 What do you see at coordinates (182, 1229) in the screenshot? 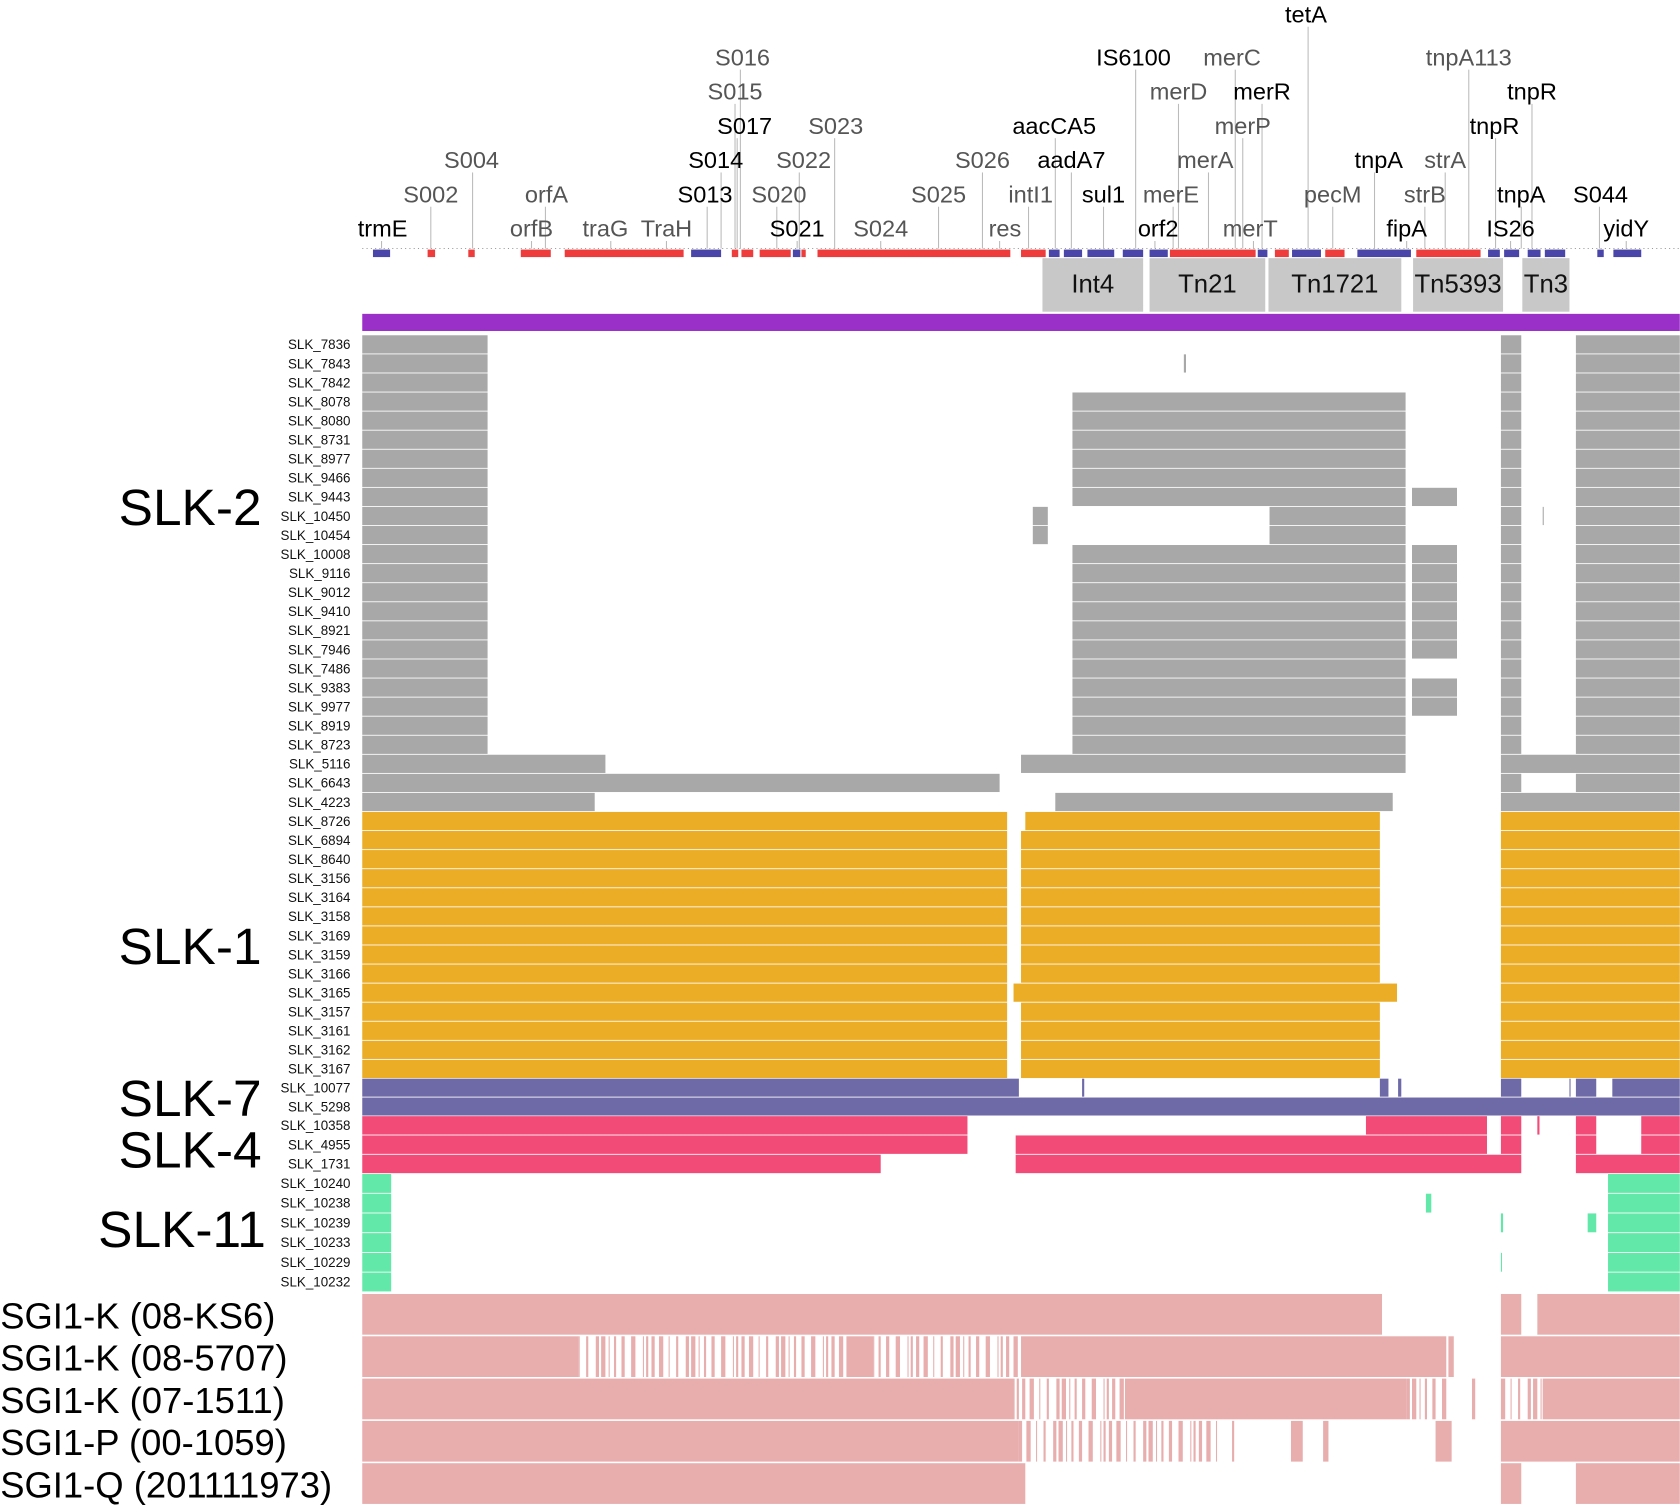
I see `group-label: SLK-11` at bounding box center [182, 1229].